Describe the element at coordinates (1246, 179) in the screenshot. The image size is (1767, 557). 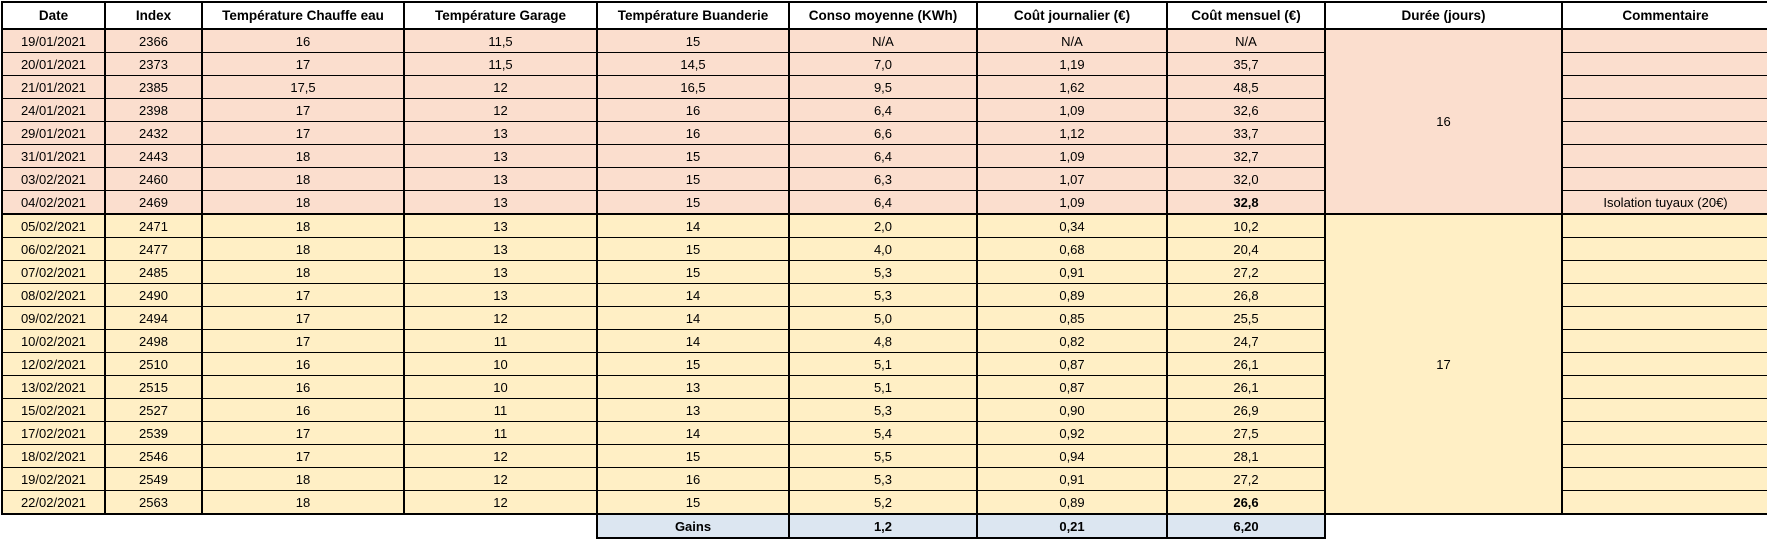
I see `cell-cout-m: 32,0` at that location.